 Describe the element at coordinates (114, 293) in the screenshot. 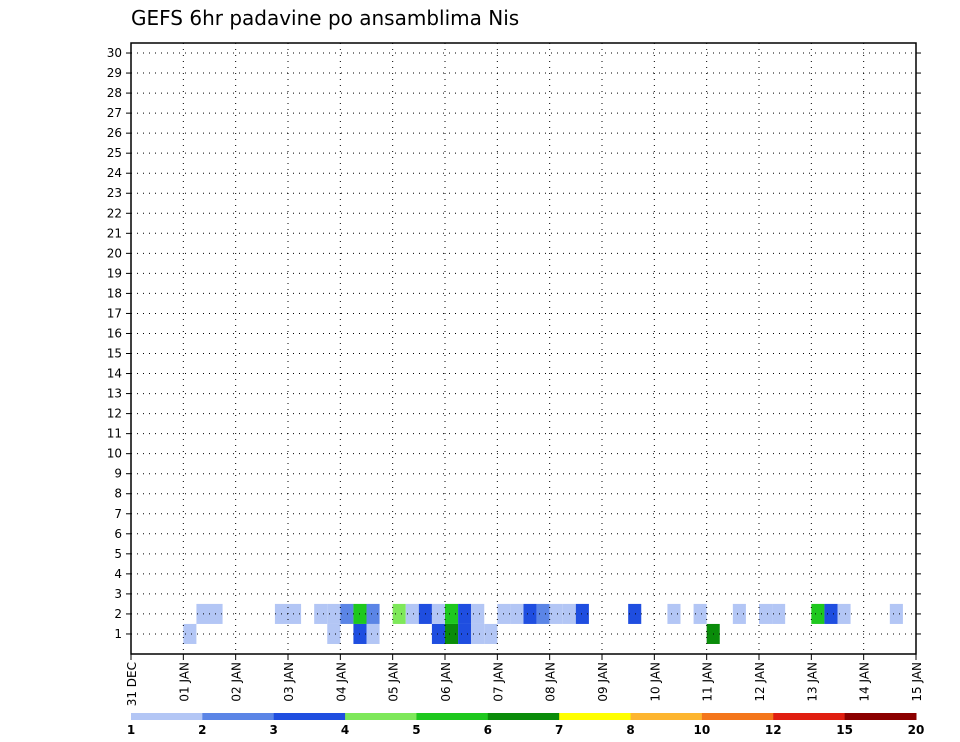

I see `y-tick-label: 18` at that location.